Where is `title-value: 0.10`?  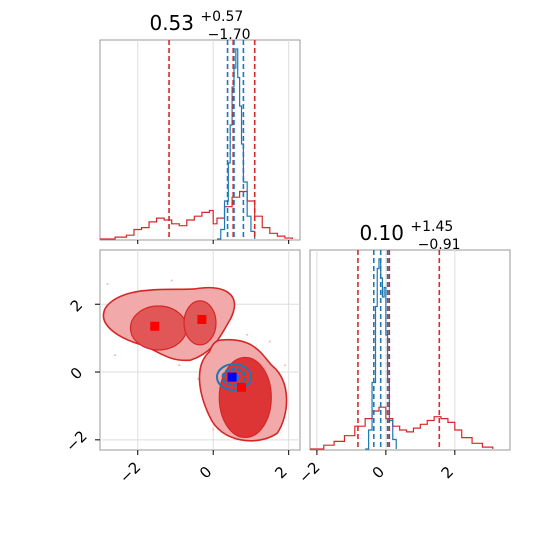 title-value: 0.10 is located at coordinates (381, 233).